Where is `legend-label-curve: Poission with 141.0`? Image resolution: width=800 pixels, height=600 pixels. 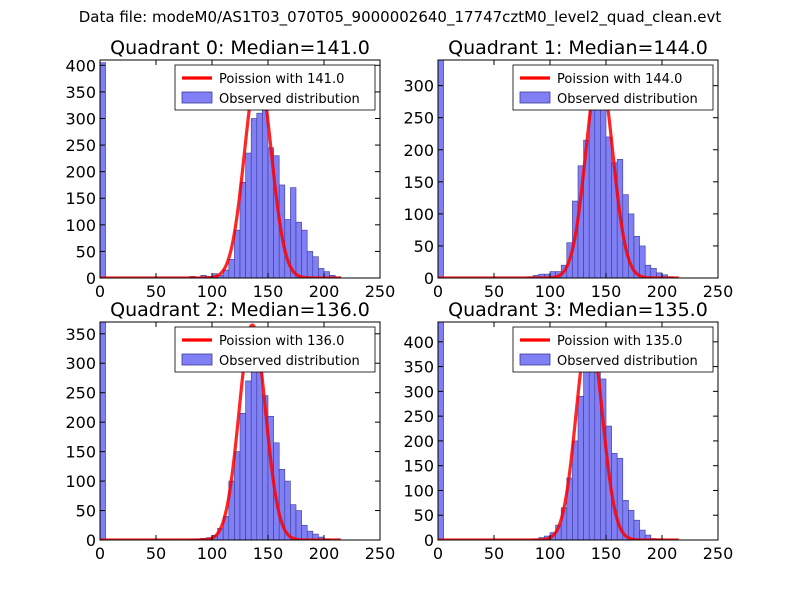 legend-label-curve: Poission with 141.0 is located at coordinates (281, 79).